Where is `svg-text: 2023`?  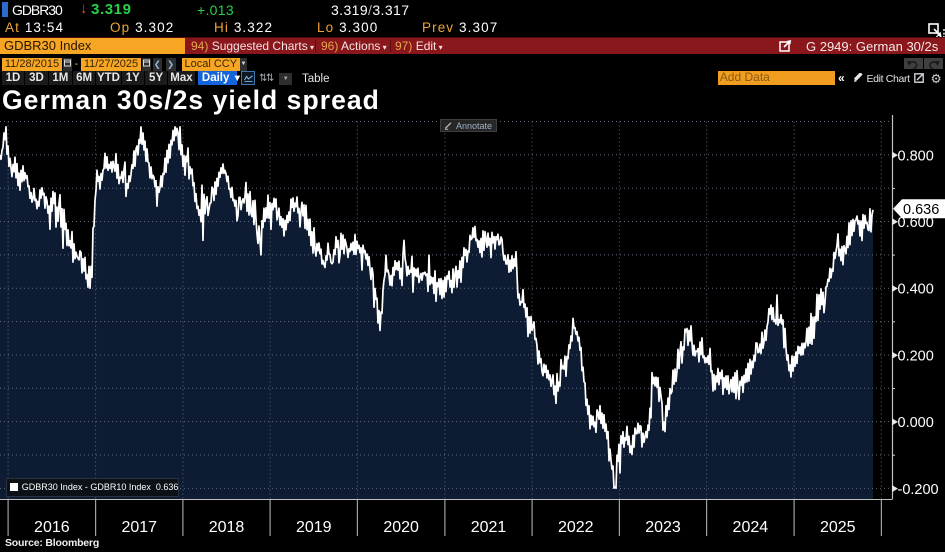 svg-text: 2023 is located at coordinates (663, 527).